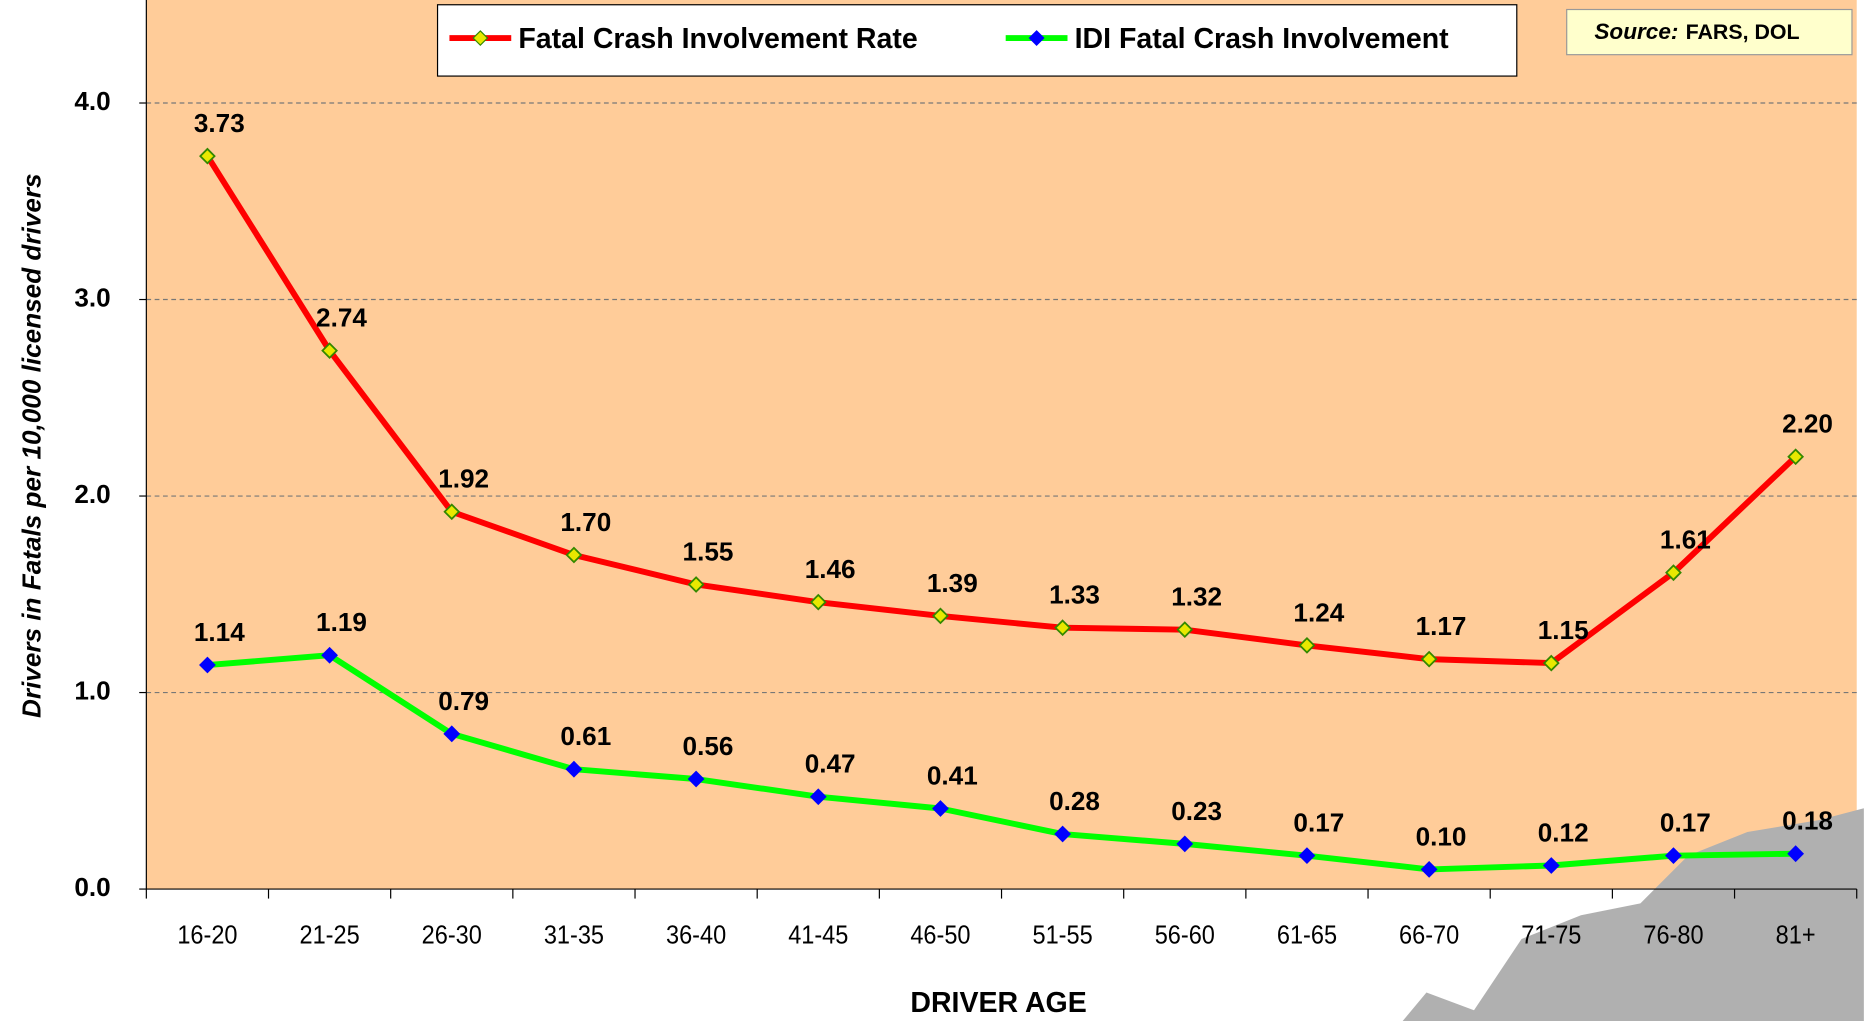  What do you see at coordinates (1633, 914) in the screenshot?
I see `decoration` at bounding box center [1633, 914].